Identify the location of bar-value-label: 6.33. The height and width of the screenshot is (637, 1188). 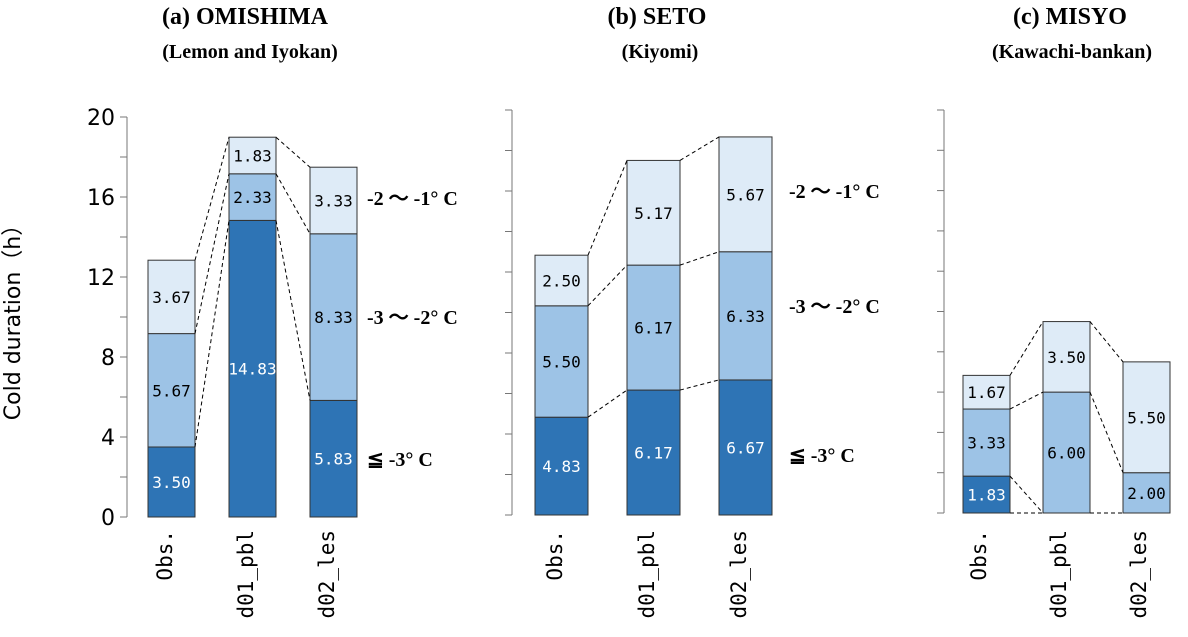
(745, 316).